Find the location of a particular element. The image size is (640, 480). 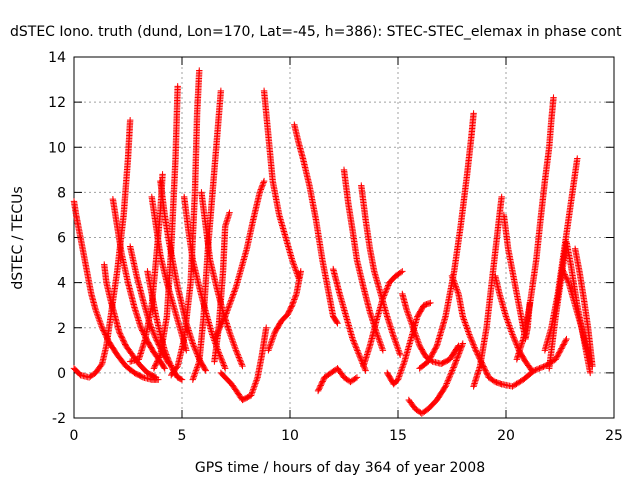

y-tick-label: 8 is located at coordinates (61, 193).